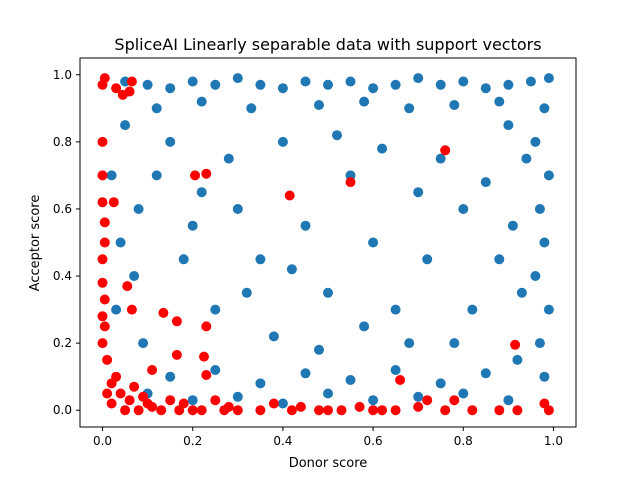  I want to click on x-tick-label-2: 0.4, so click(282, 441).